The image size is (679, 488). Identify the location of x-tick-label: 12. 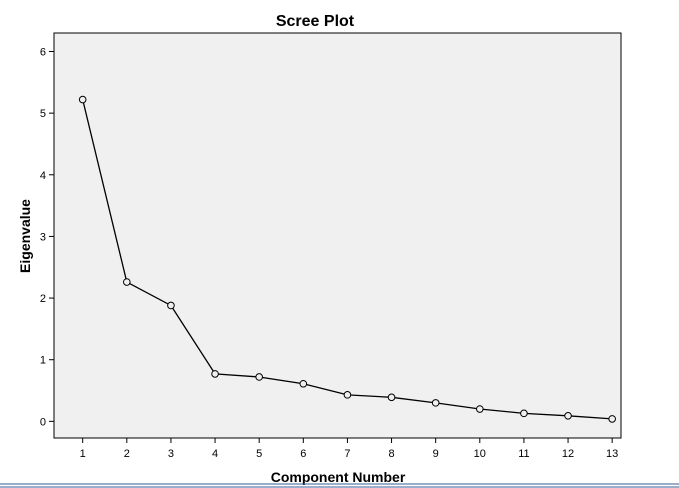
(568, 454).